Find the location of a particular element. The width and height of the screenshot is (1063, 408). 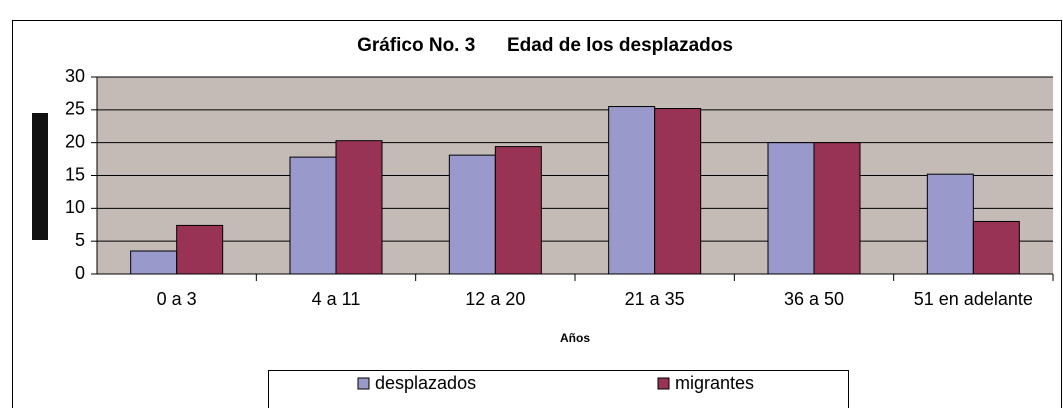

x-axis-label: Años is located at coordinates (575, 338).